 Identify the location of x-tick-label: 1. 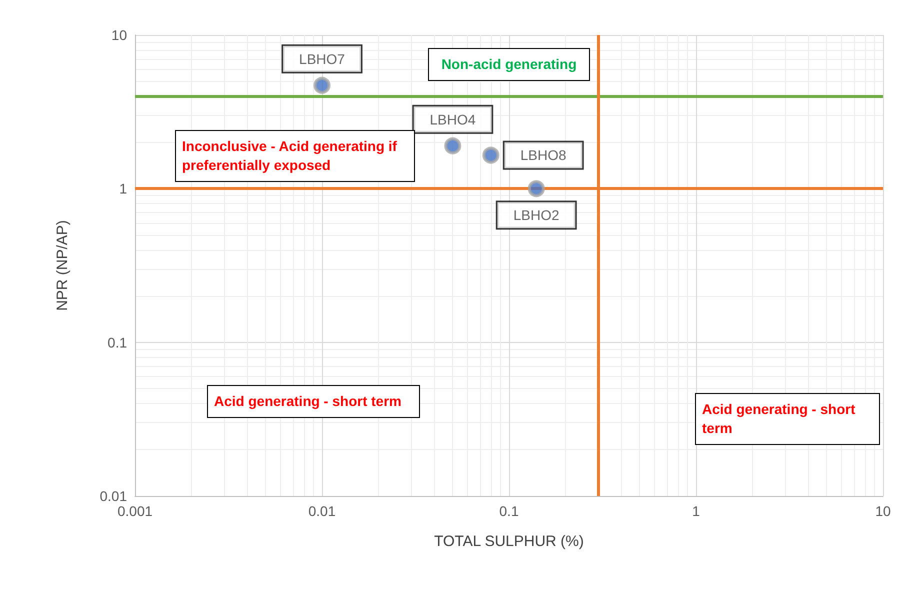
(696, 511).